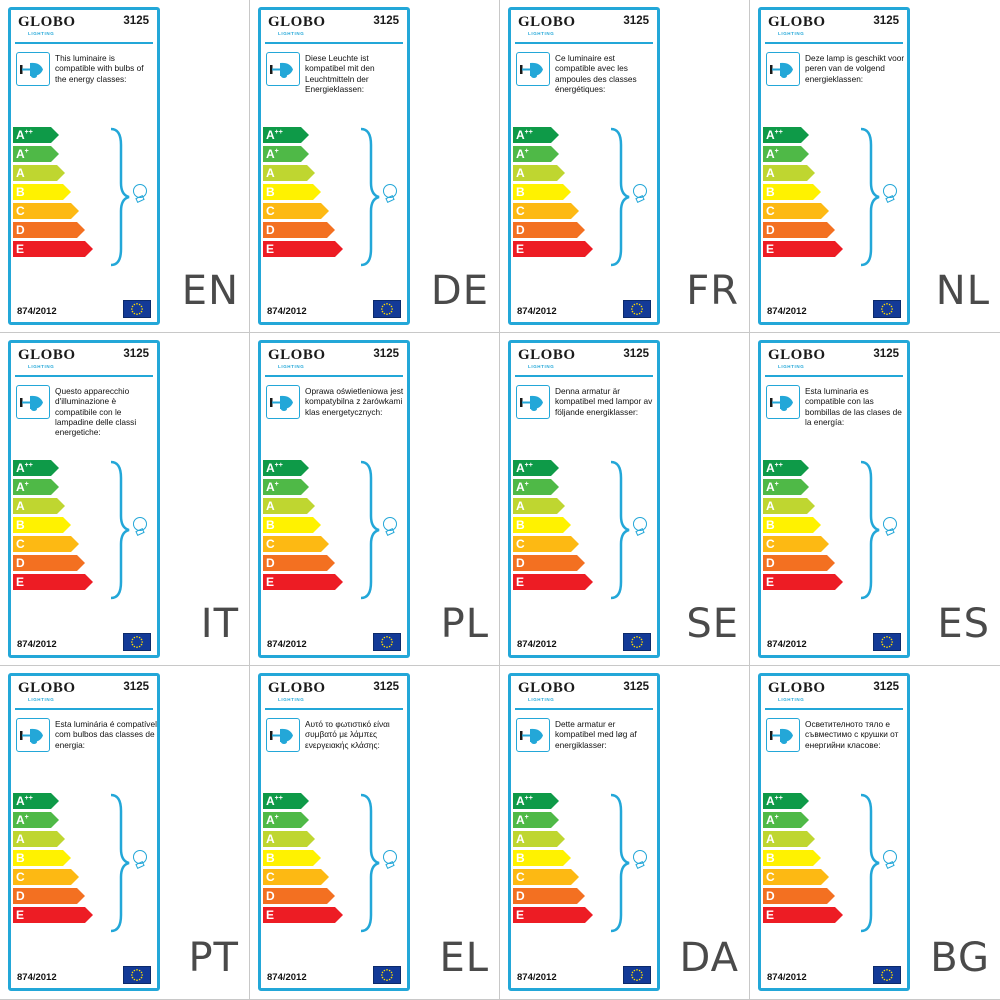 Image resolution: width=1000 pixels, height=1000 pixels. I want to click on header-divider, so click(334, 709).